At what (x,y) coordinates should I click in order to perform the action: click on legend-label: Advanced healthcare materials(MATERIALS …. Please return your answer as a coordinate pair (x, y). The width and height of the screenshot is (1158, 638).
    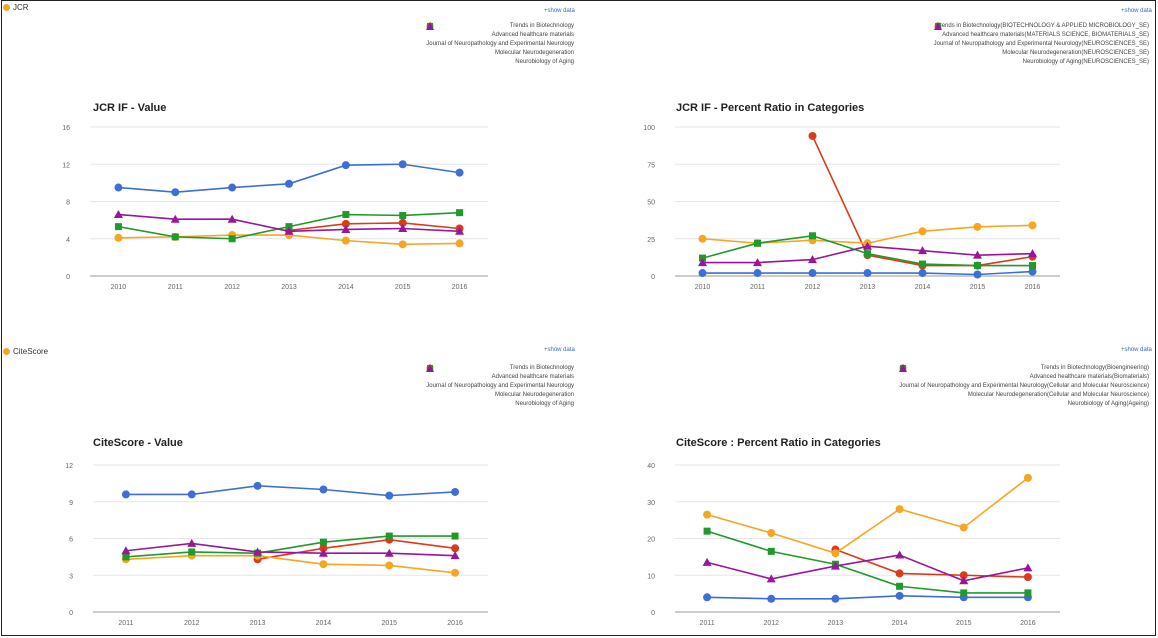
    Looking at the image, I should click on (1045, 35).